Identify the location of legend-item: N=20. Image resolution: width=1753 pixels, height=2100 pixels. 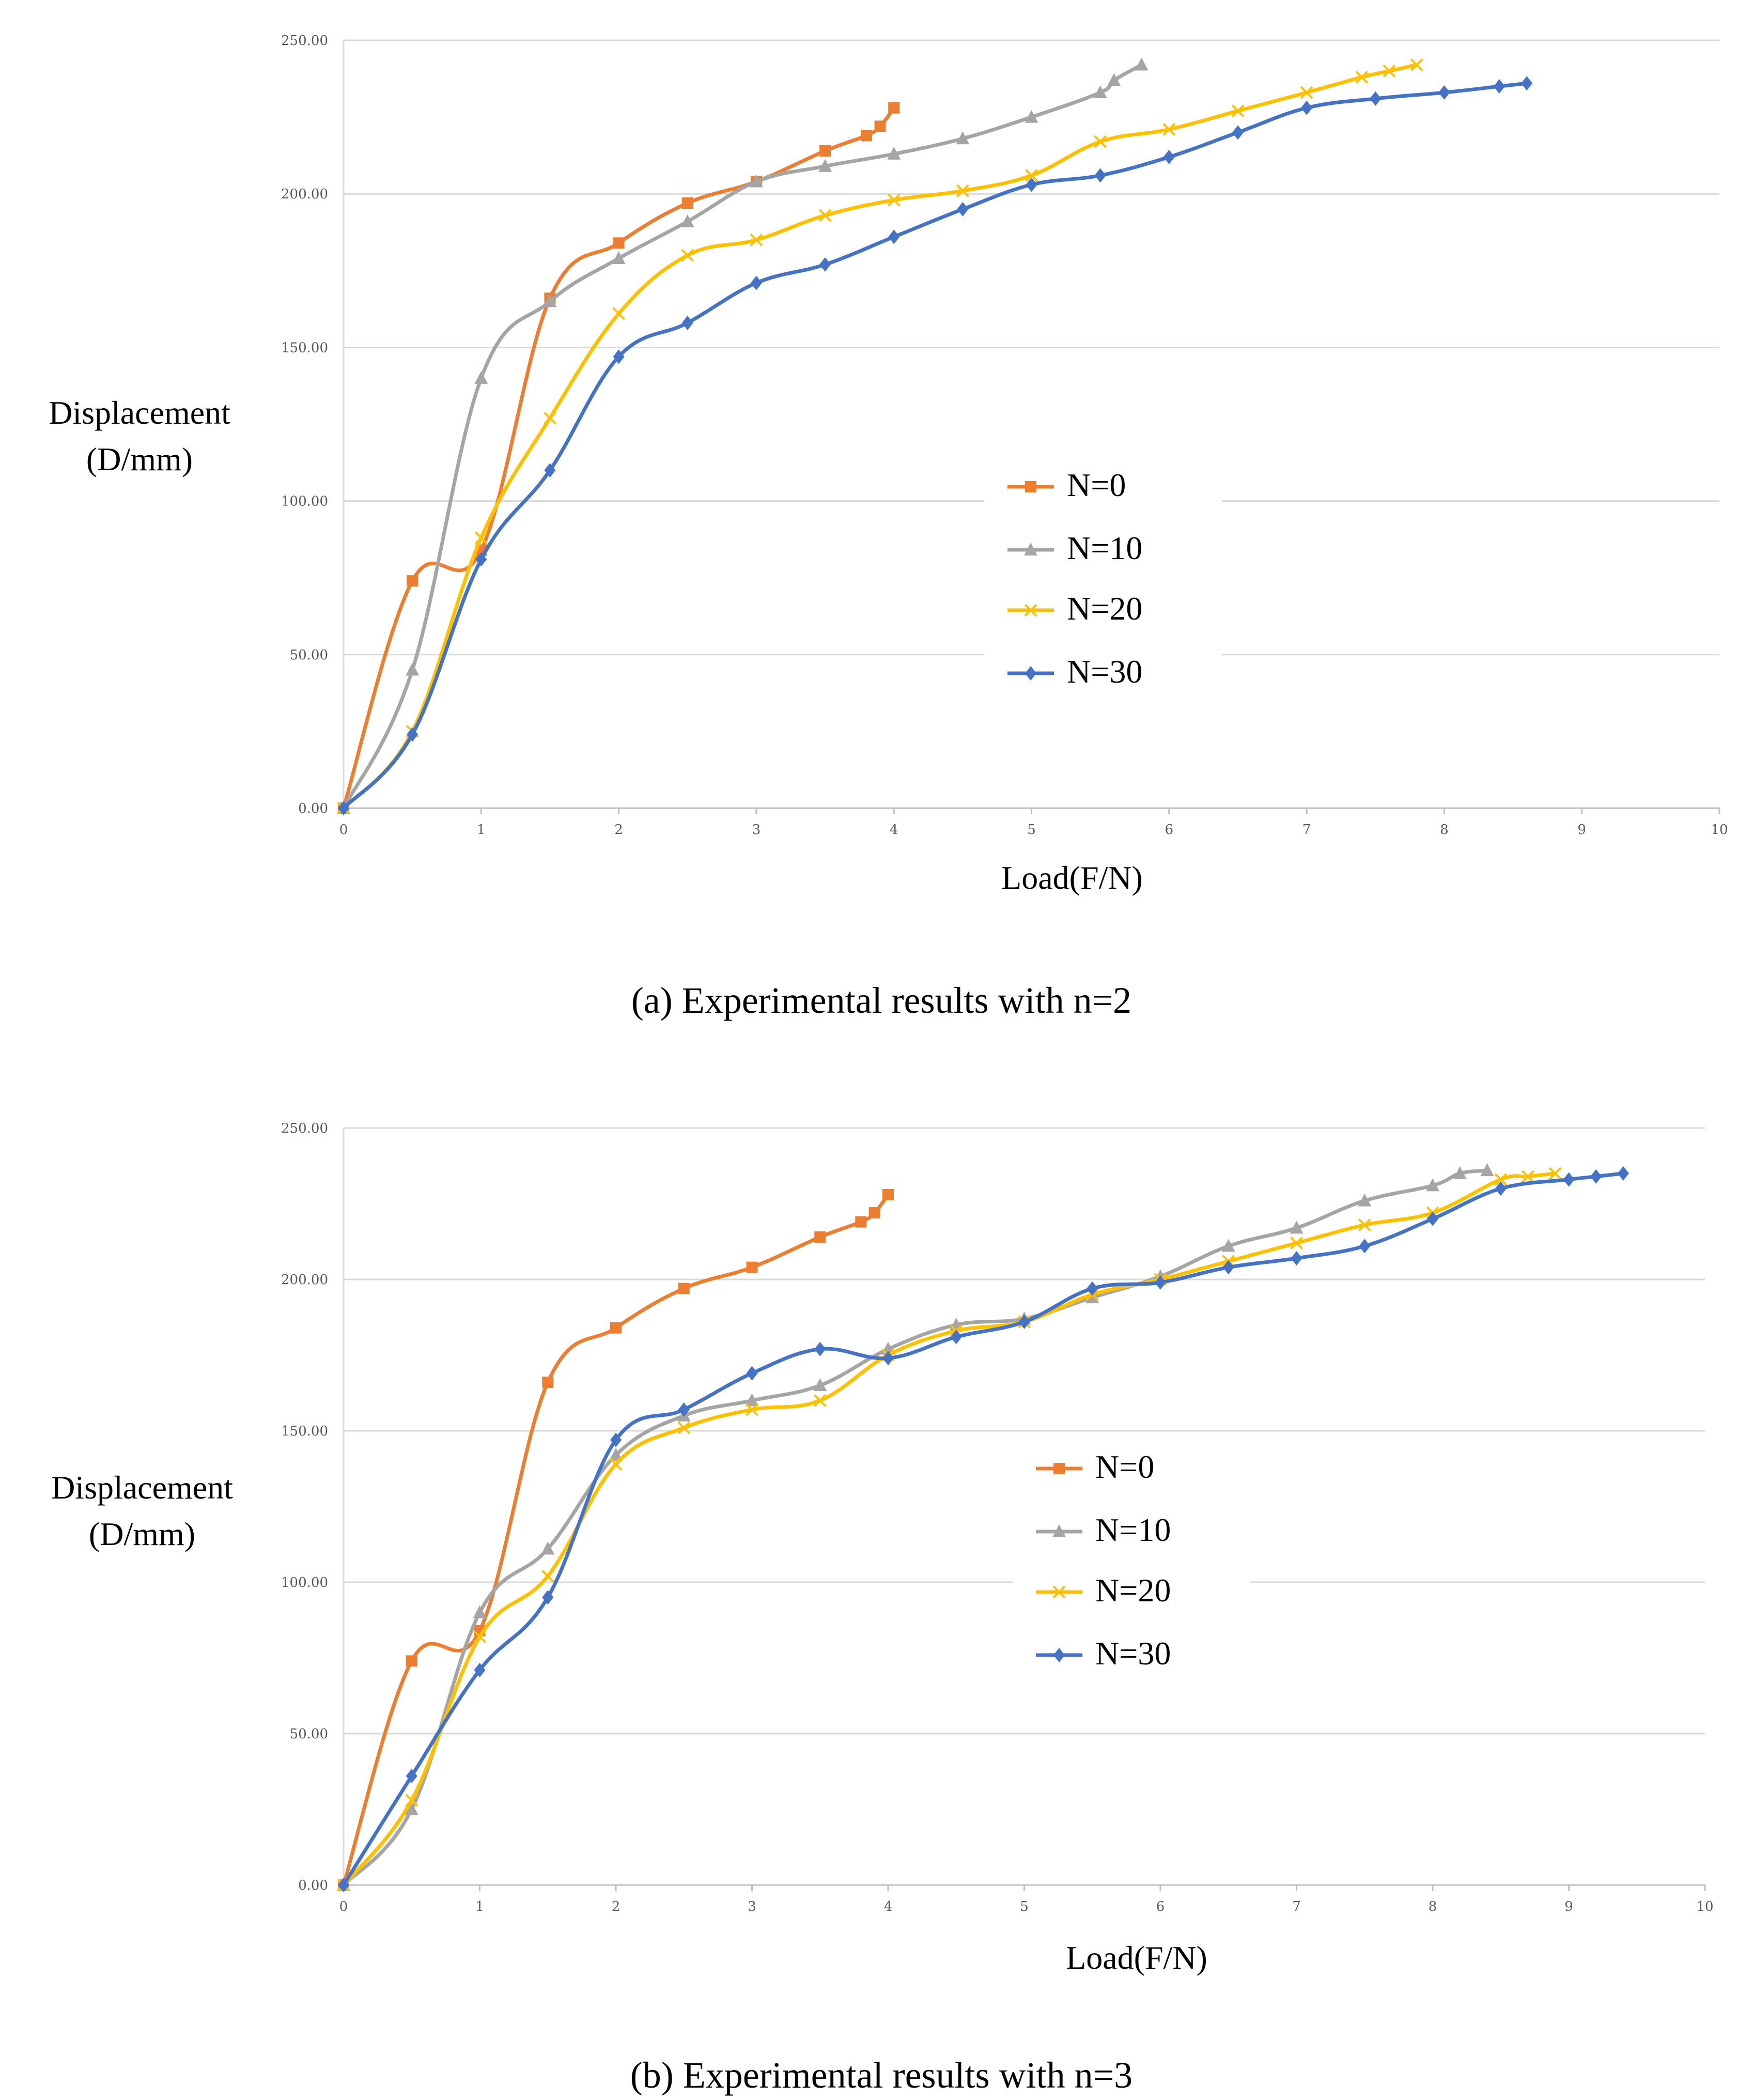
(1103, 1590).